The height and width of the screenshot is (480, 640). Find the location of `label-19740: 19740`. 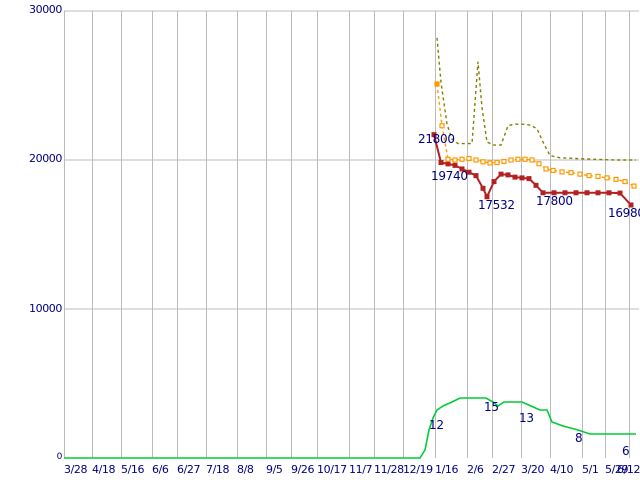

label-19740: 19740 is located at coordinates (449, 176).